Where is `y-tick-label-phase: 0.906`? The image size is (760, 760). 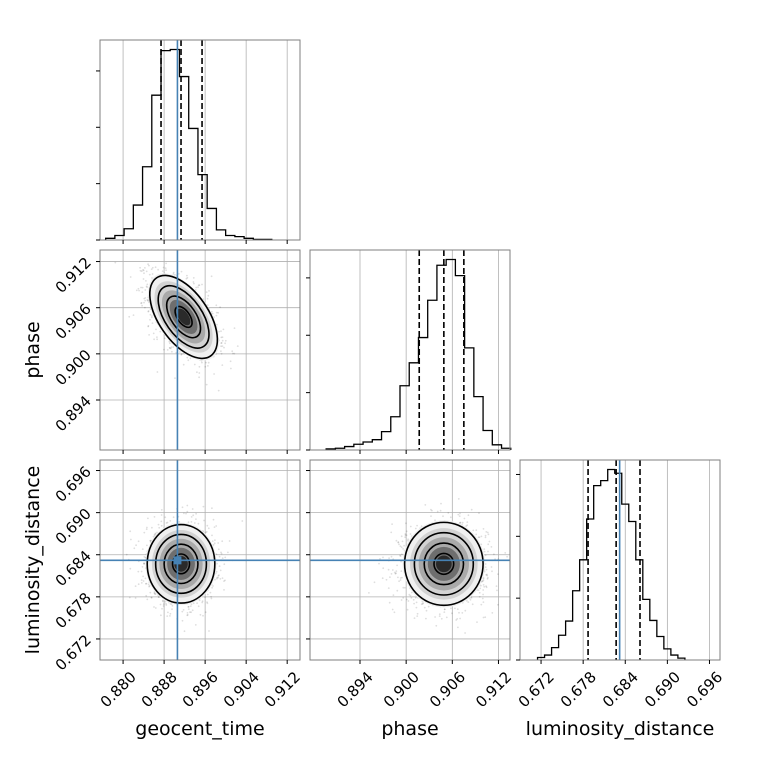
y-tick-label-phase: 0.906 is located at coordinates (73, 321).